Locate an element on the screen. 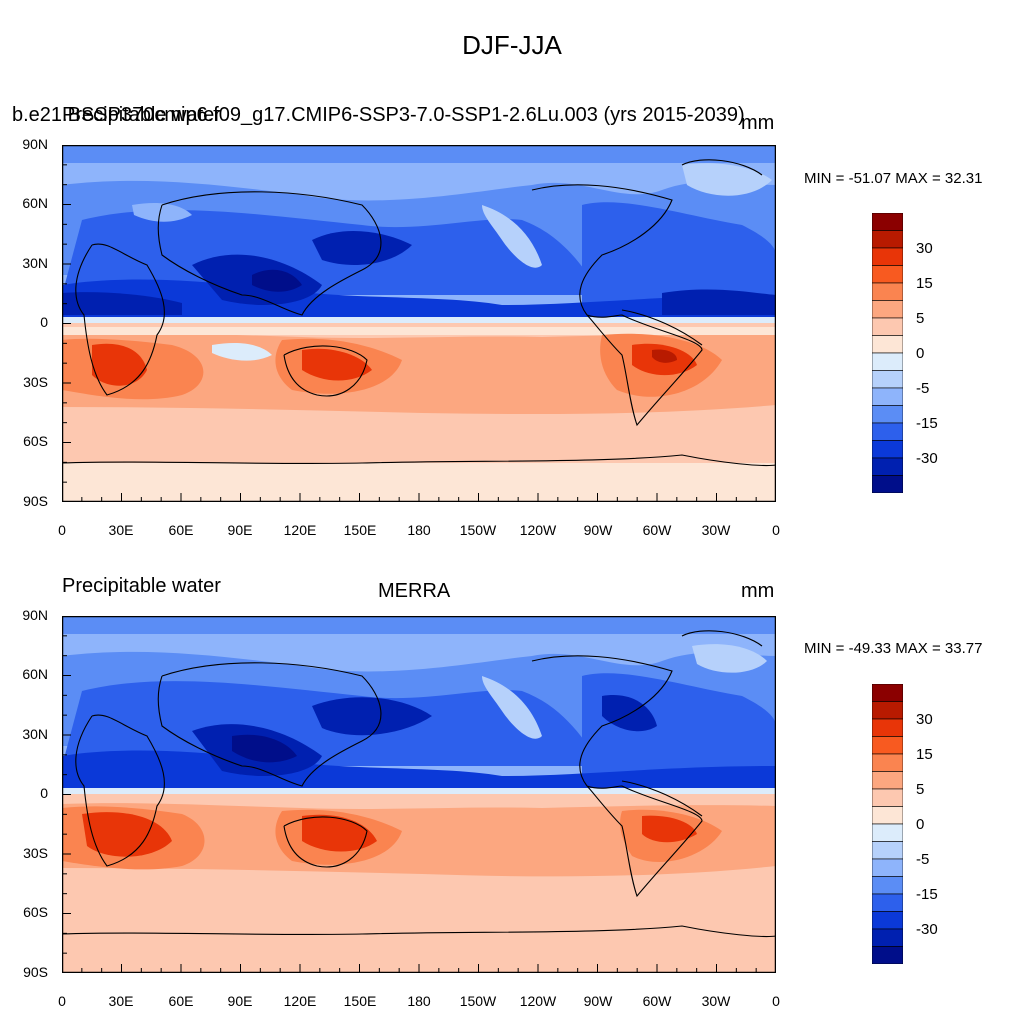 The height and width of the screenshot is (1024, 1024). min-max-text: MIN = -49.33 MAX = 33.77 is located at coordinates (893, 648).